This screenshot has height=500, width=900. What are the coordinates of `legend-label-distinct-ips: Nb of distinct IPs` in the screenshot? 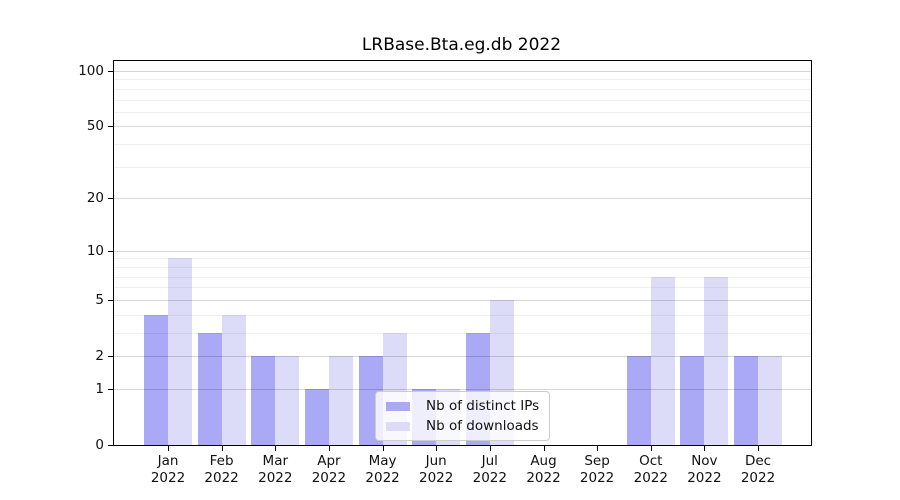 It's located at (483, 406).